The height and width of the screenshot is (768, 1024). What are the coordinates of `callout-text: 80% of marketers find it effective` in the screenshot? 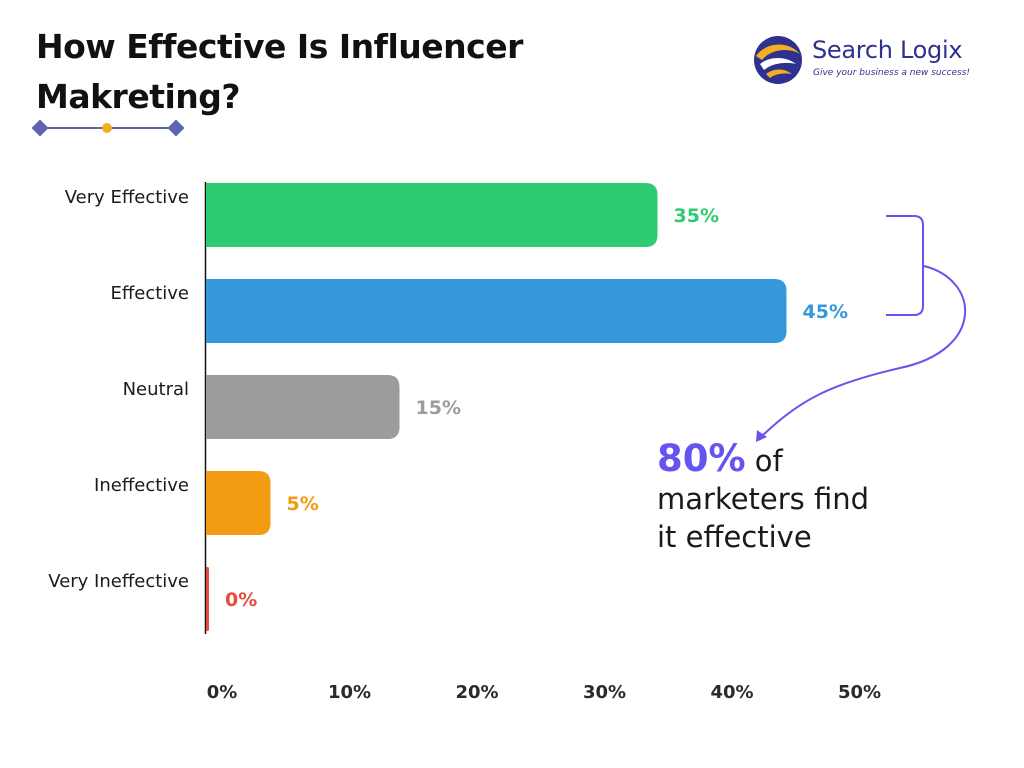 It's located at (787, 498).